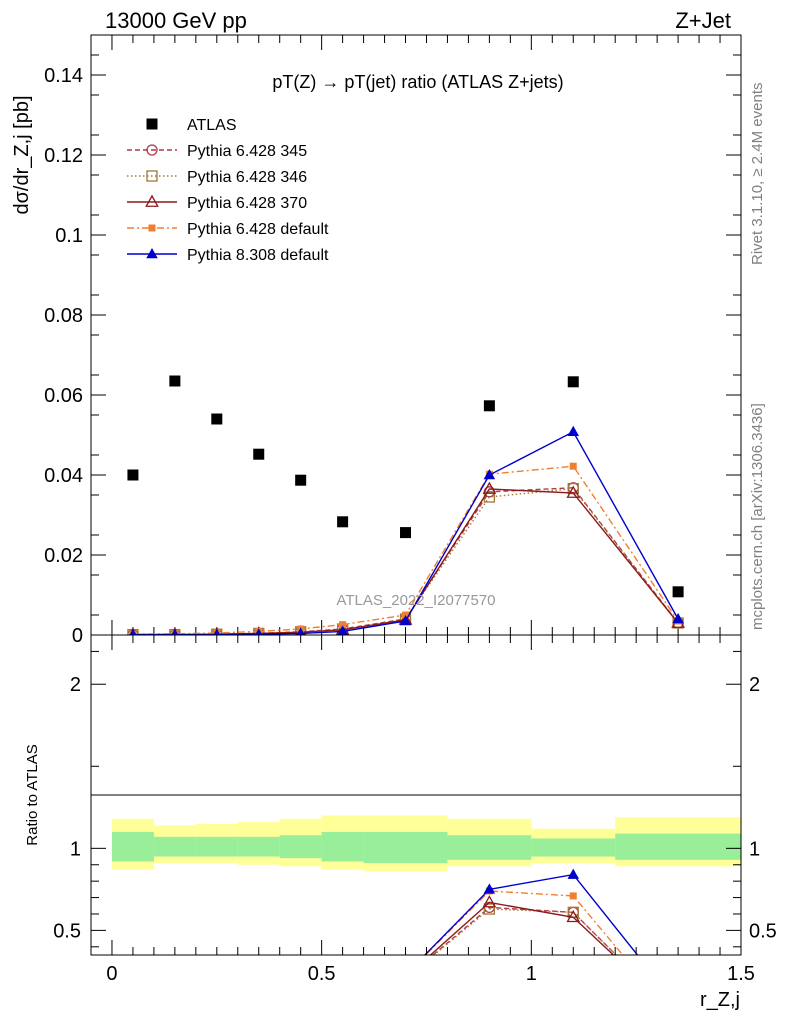  I want to click on legend-label-pythia-6-428-default: Pythia 6.428 default, so click(258, 229).